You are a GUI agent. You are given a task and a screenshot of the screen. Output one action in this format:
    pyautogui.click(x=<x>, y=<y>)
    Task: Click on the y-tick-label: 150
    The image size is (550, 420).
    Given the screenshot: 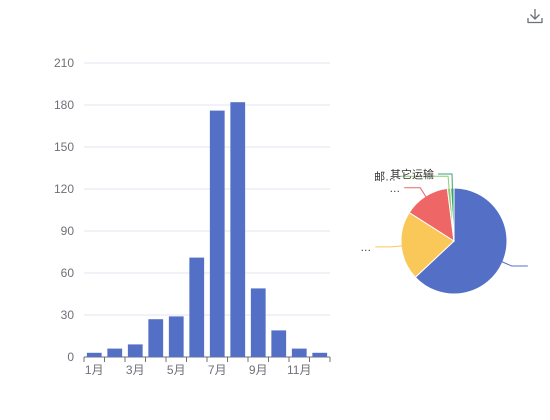 What is the action you would take?
    pyautogui.click(x=64, y=147)
    